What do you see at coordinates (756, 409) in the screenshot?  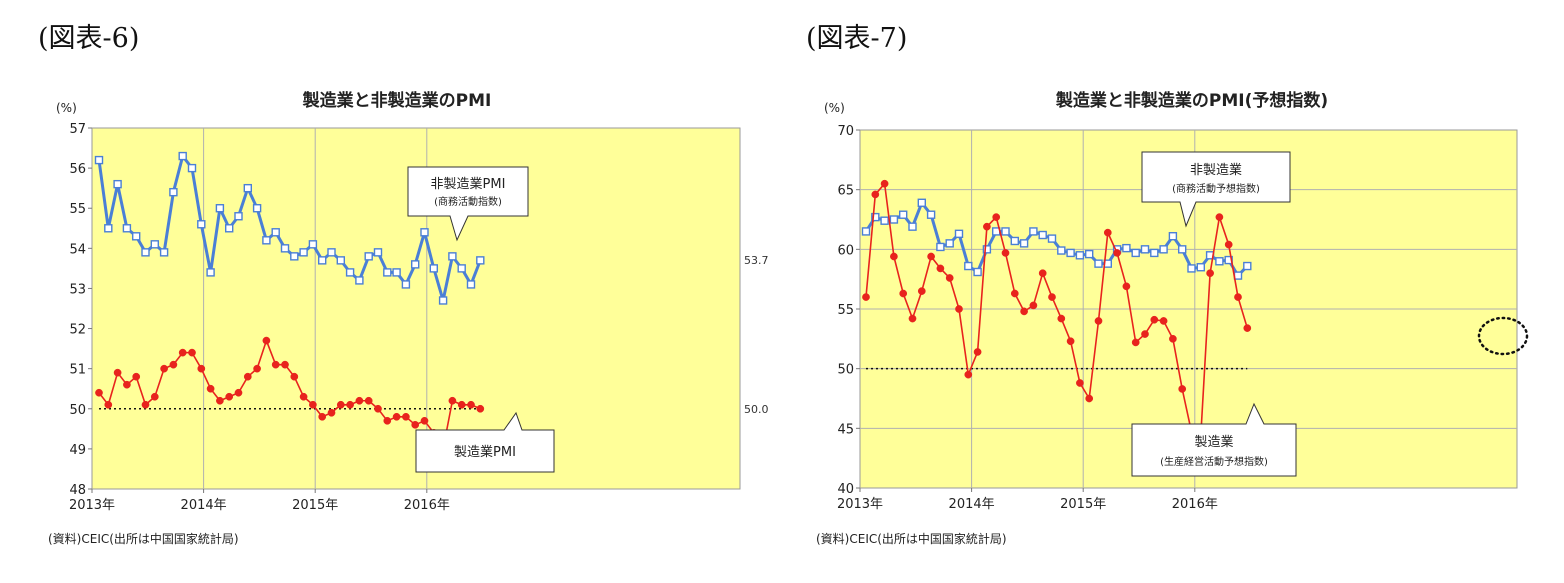 I see `chart-6-end-label-manufacturing: 50.0` at bounding box center [756, 409].